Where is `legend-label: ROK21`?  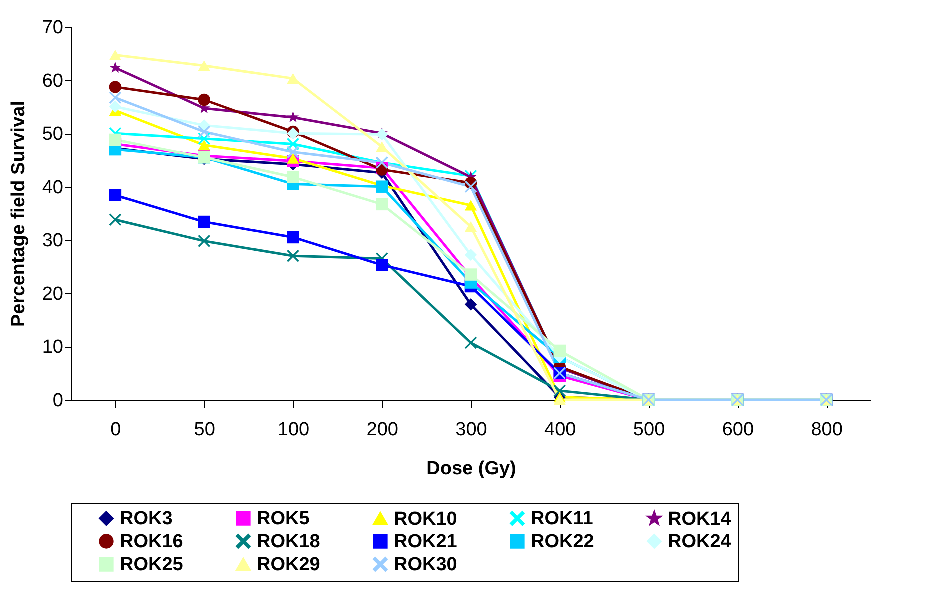
legend-label: ROK21 is located at coordinates (426, 542).